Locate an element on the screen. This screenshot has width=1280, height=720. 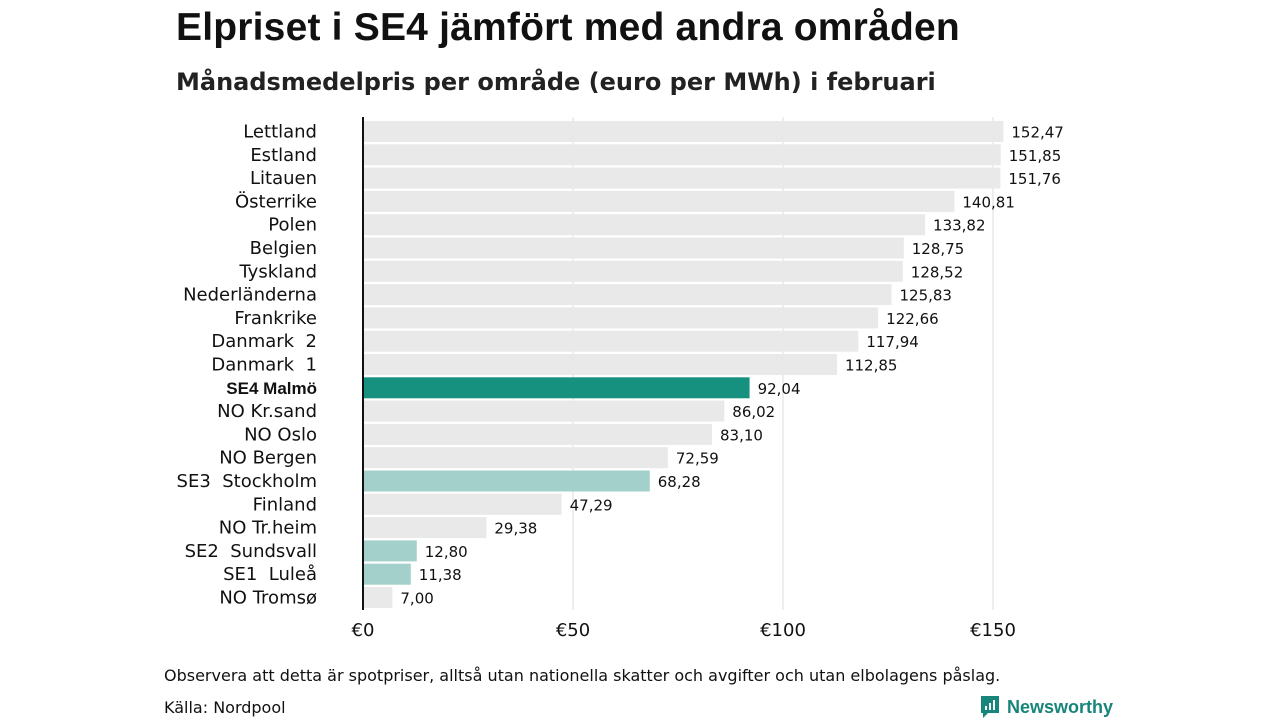
value-label-1: 151,85 is located at coordinates (1035, 156).